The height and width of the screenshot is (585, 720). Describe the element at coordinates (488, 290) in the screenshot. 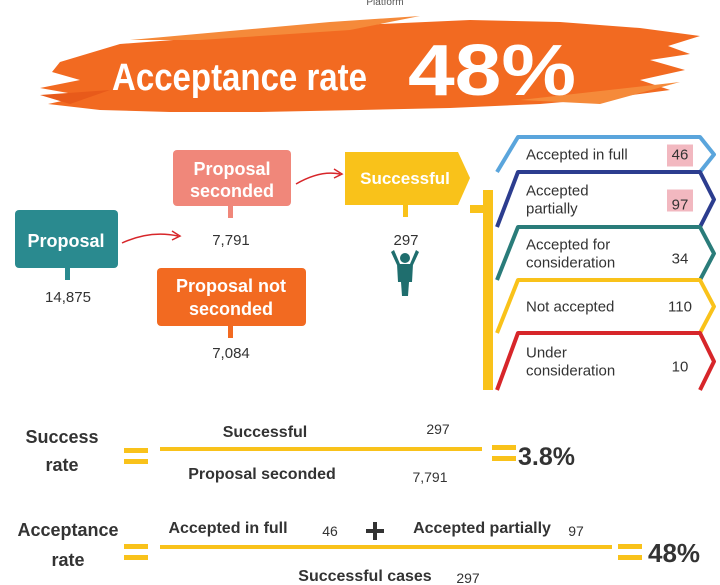

I see `bracket` at that location.